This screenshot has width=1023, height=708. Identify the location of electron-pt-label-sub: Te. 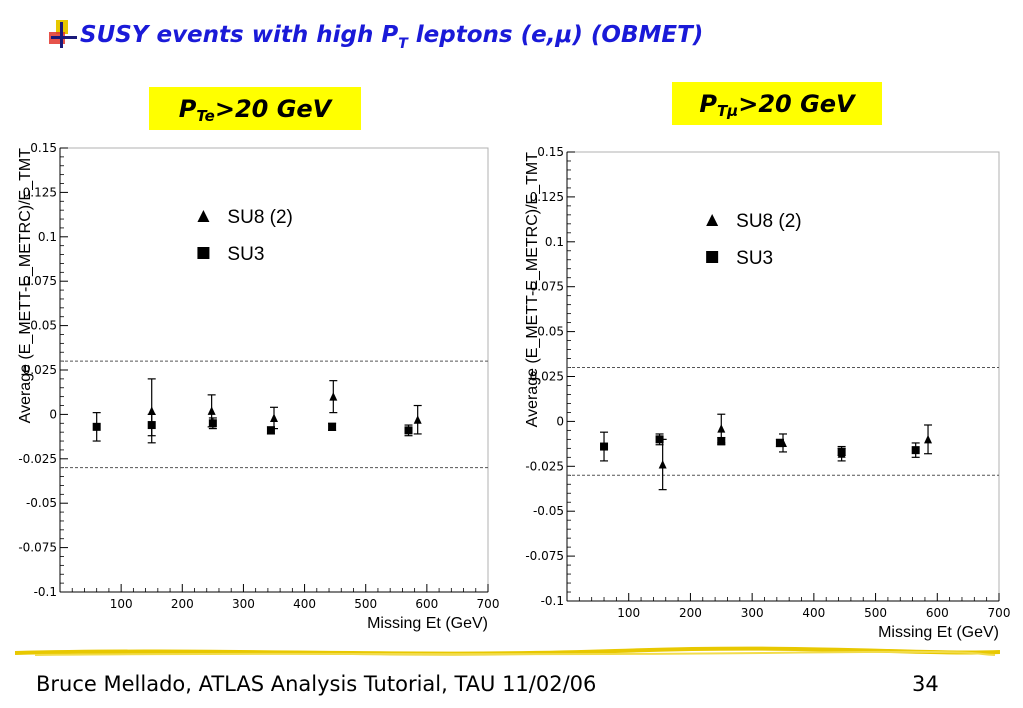
(205, 115).